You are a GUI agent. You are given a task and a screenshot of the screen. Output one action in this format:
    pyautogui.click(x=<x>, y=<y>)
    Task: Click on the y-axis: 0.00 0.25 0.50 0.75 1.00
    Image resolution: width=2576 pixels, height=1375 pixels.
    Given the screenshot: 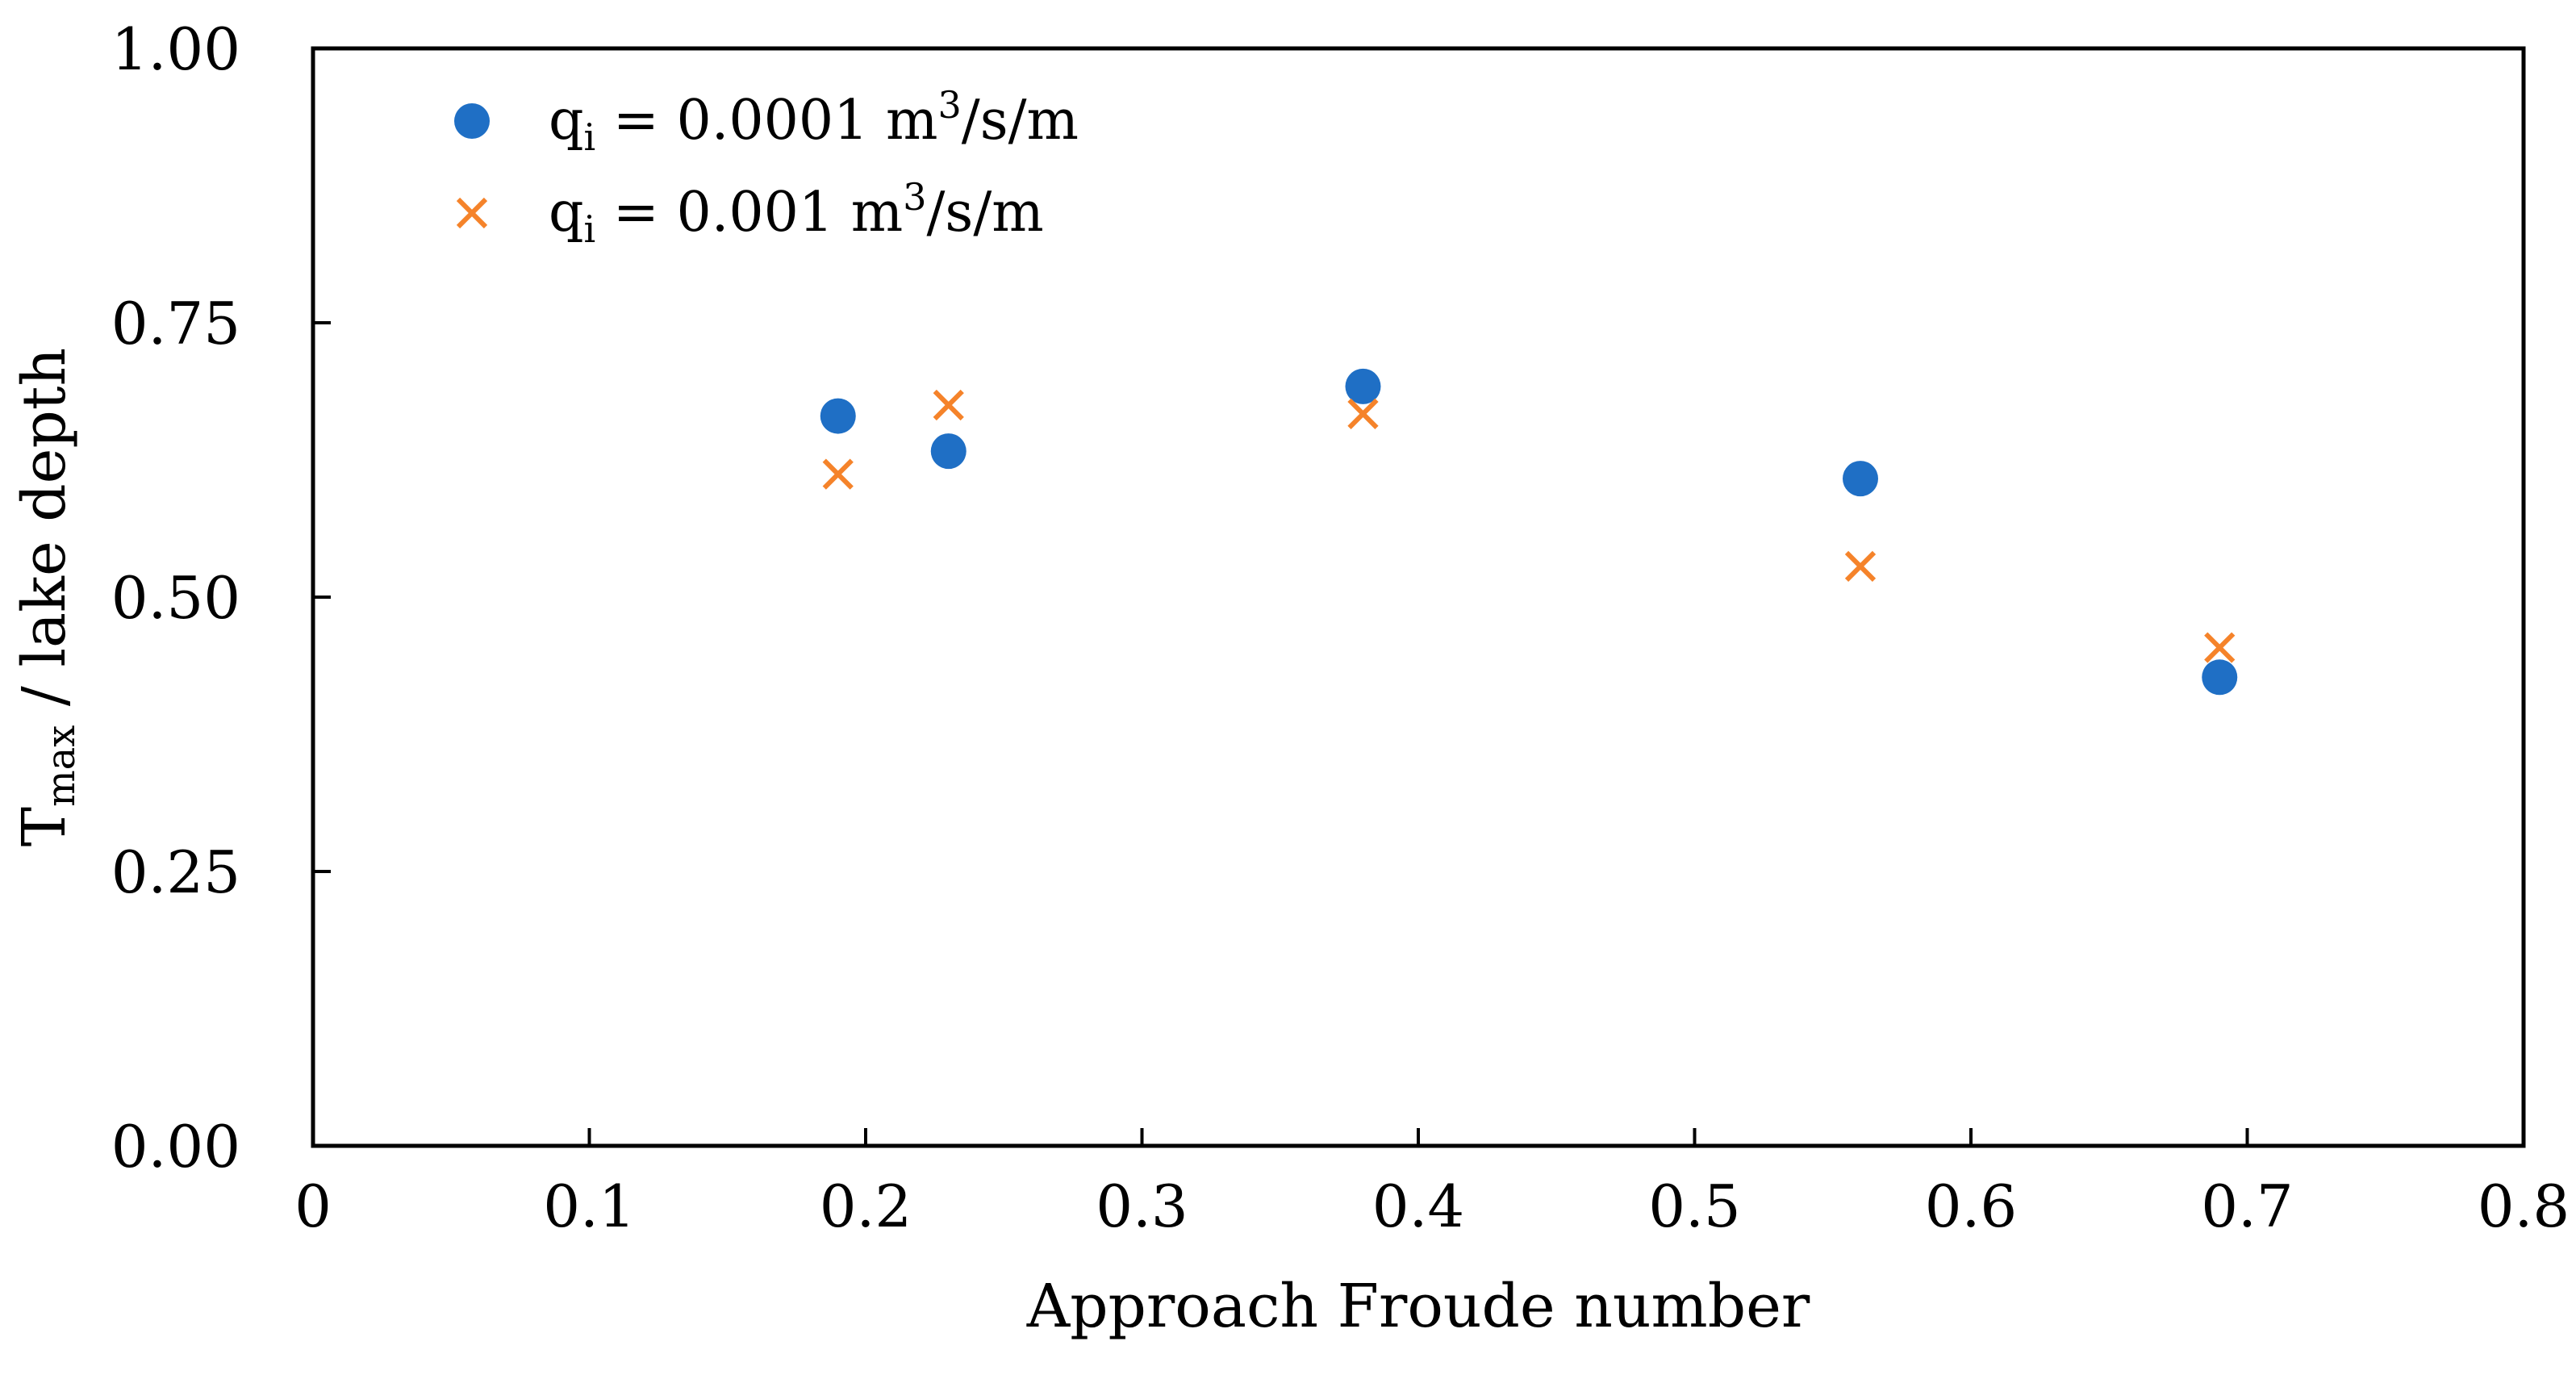 What is the action you would take?
    pyautogui.click(x=221, y=598)
    